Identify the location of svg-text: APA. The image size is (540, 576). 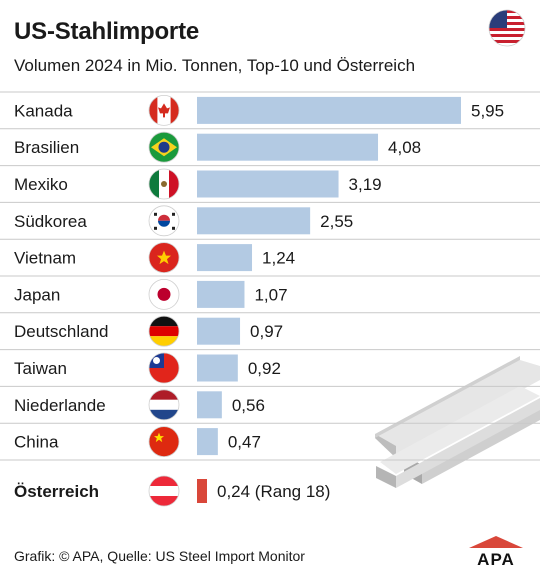
(496, 558).